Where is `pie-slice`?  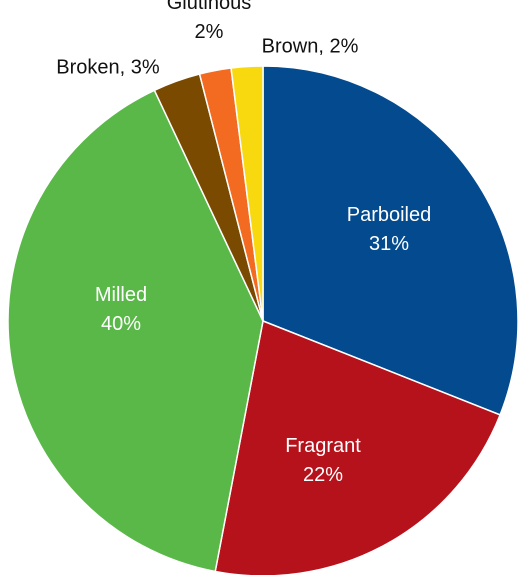
pie-slice is located at coordinates (247, 193).